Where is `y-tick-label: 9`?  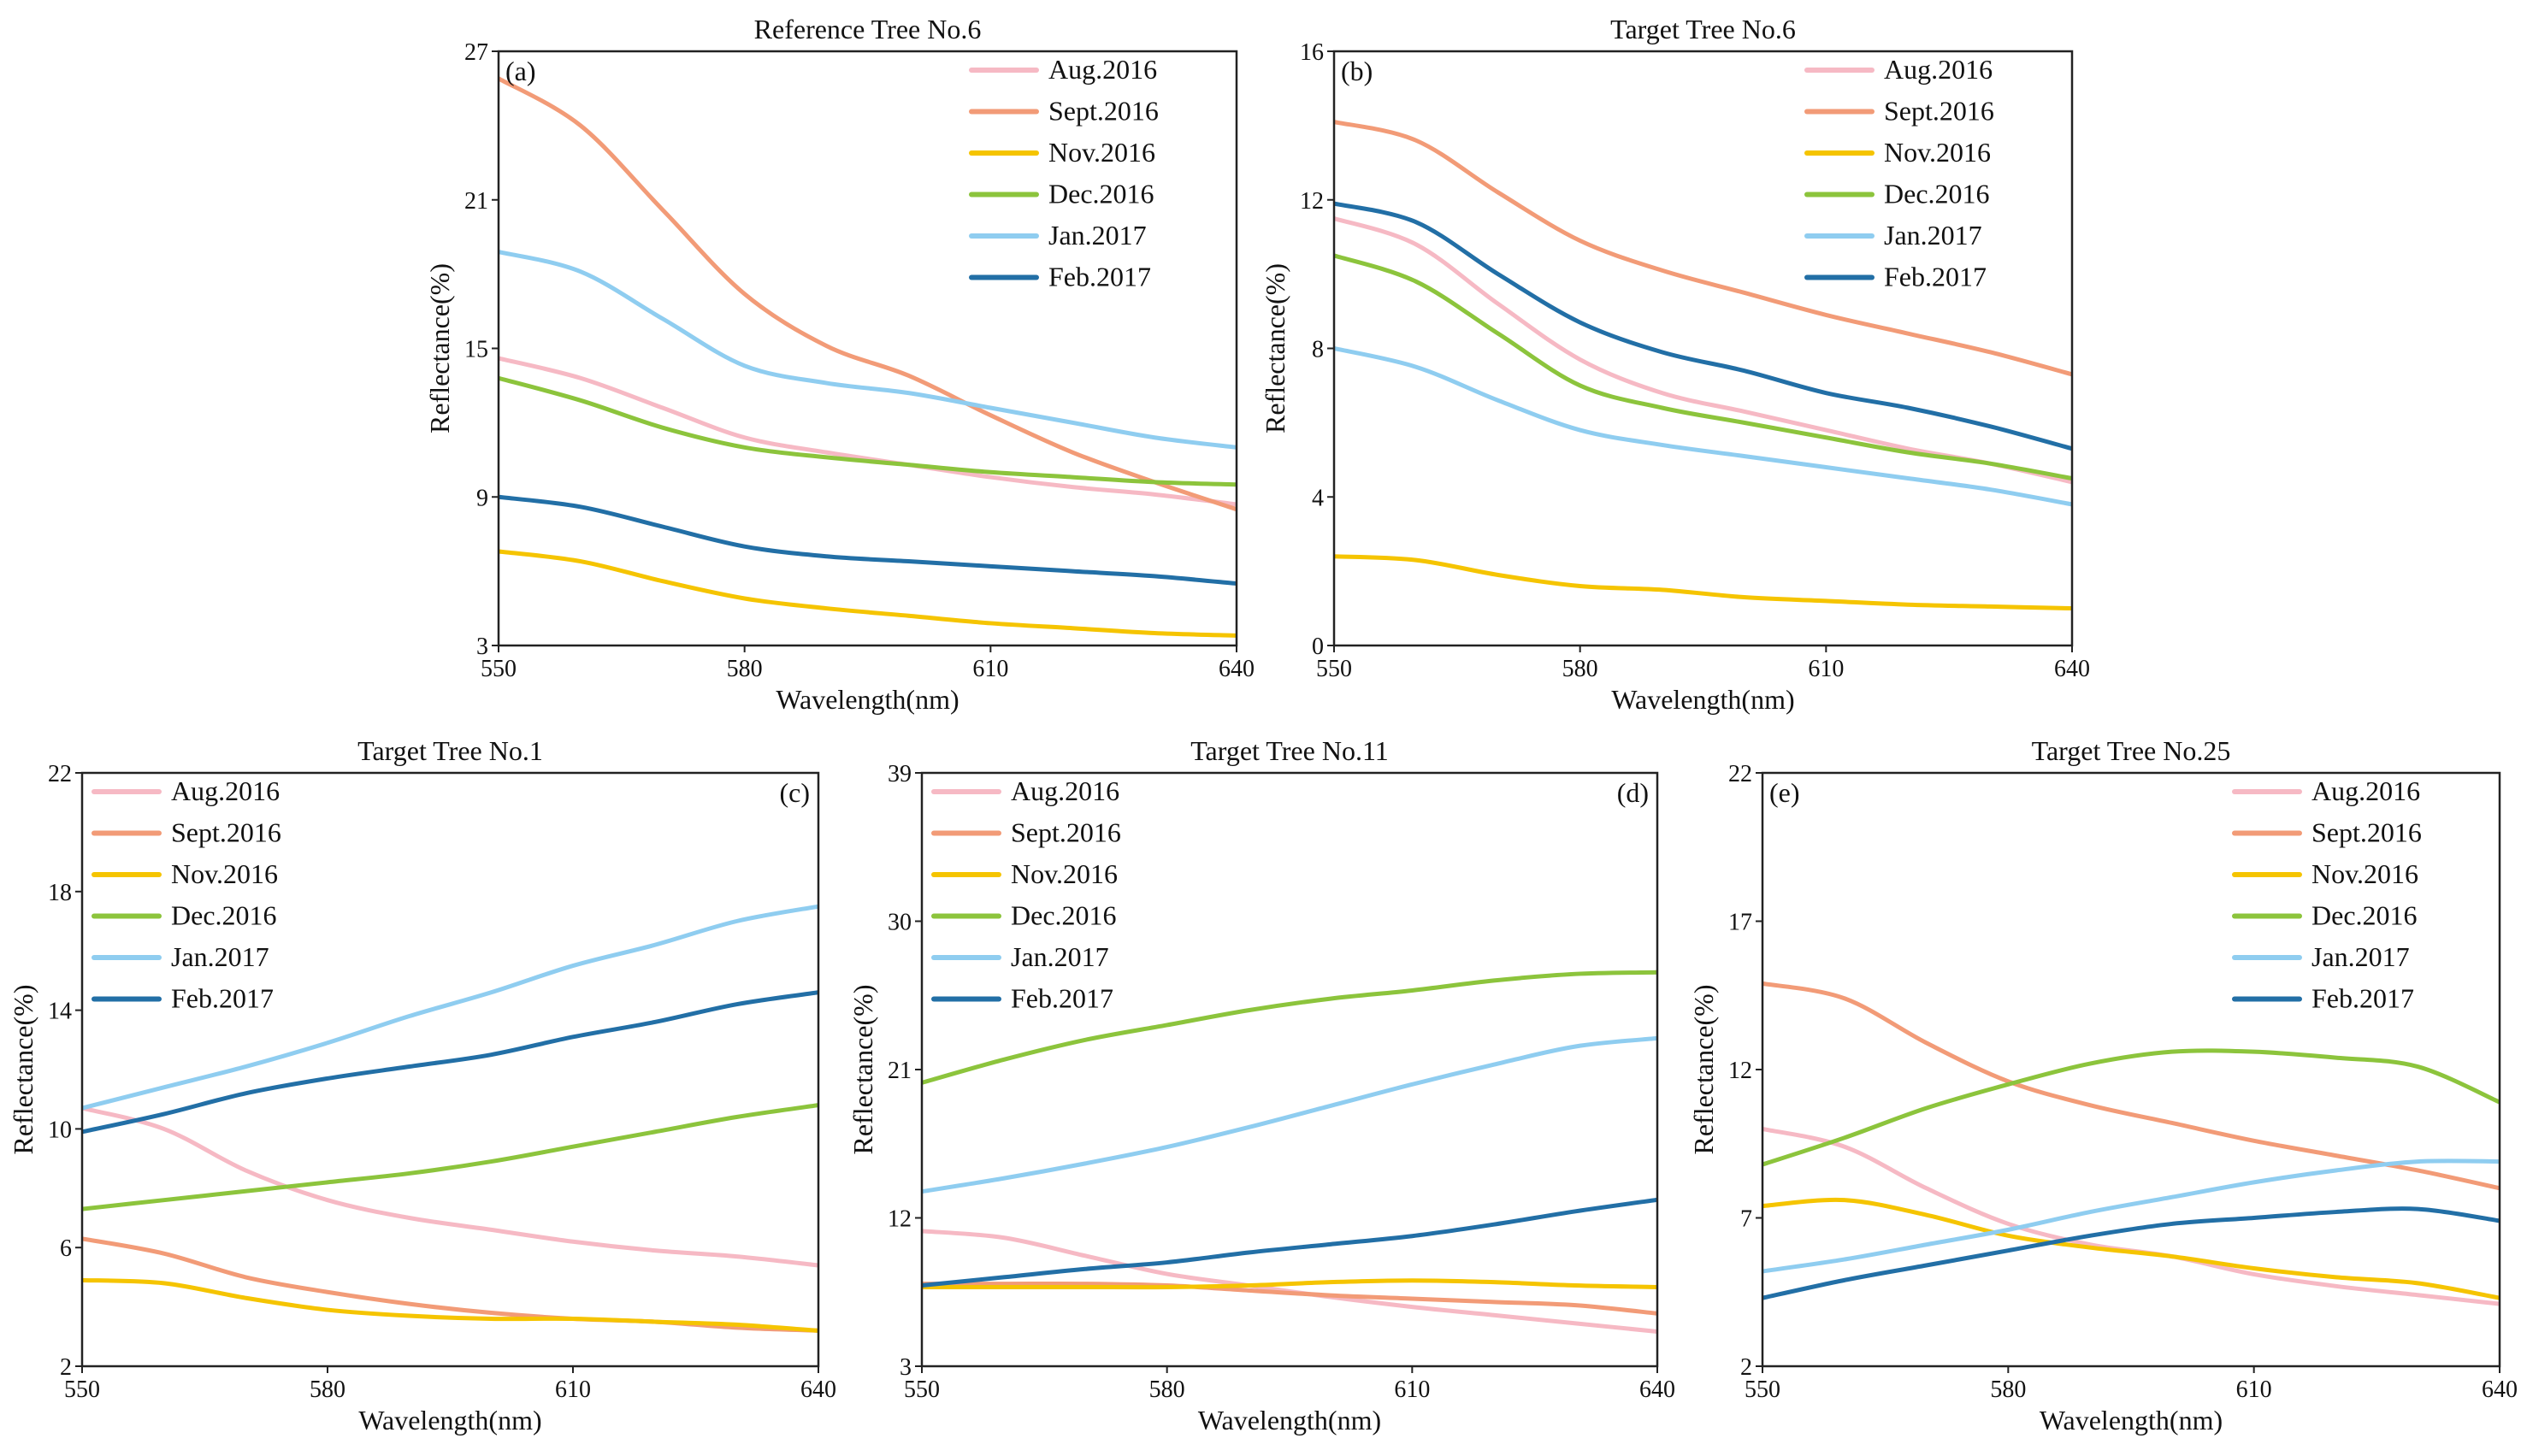 y-tick-label: 9 is located at coordinates (482, 498).